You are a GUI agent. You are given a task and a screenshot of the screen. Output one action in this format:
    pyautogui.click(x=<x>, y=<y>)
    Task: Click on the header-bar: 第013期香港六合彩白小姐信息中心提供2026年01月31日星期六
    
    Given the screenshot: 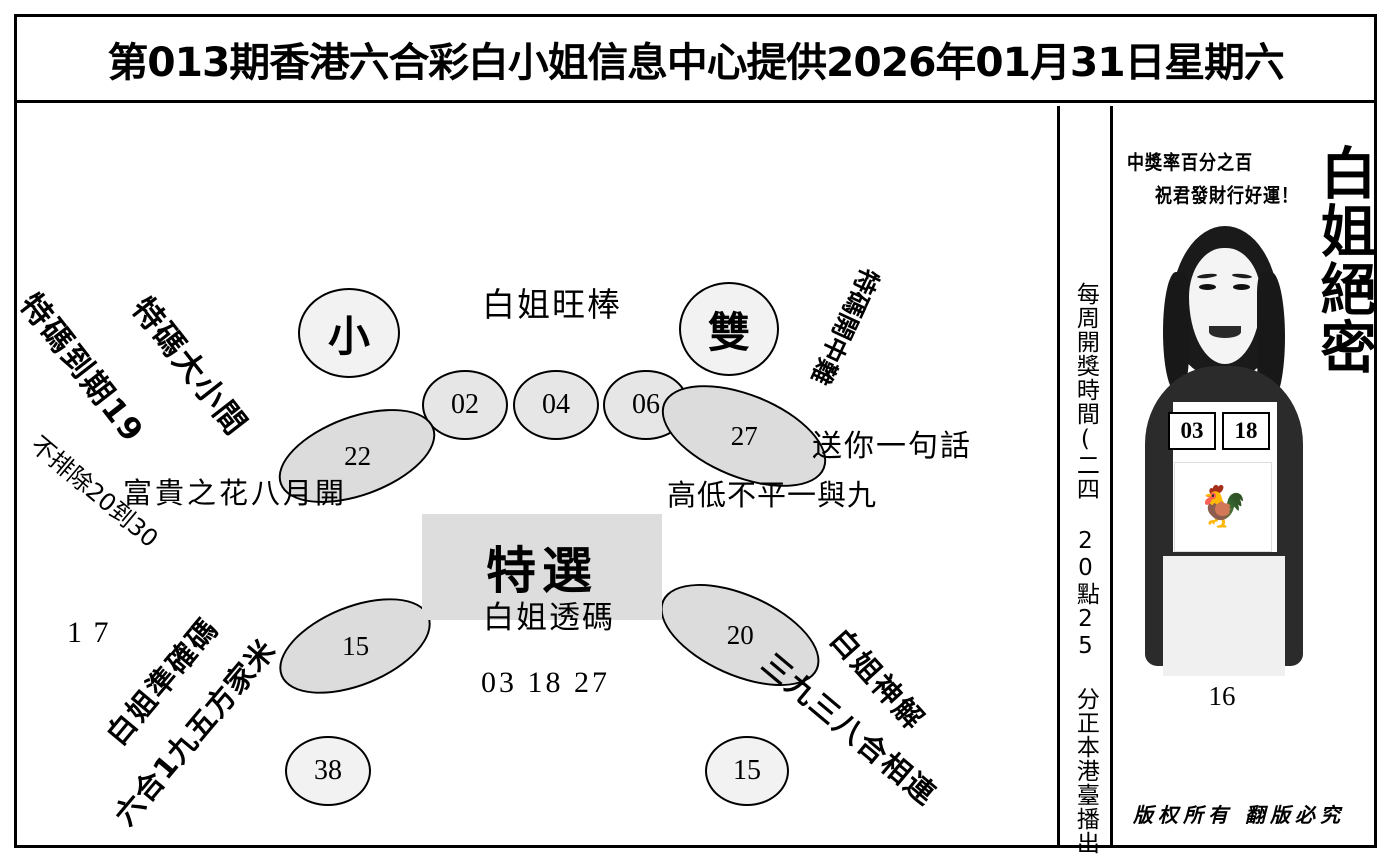 What is the action you would take?
    pyautogui.click(x=695, y=60)
    